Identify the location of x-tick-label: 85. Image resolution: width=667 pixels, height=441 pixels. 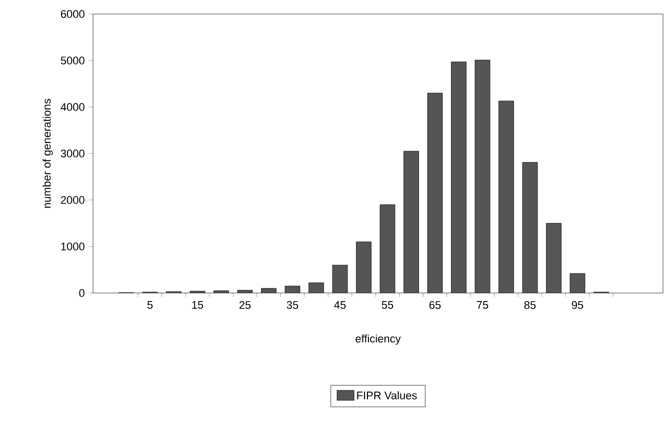
(530, 305).